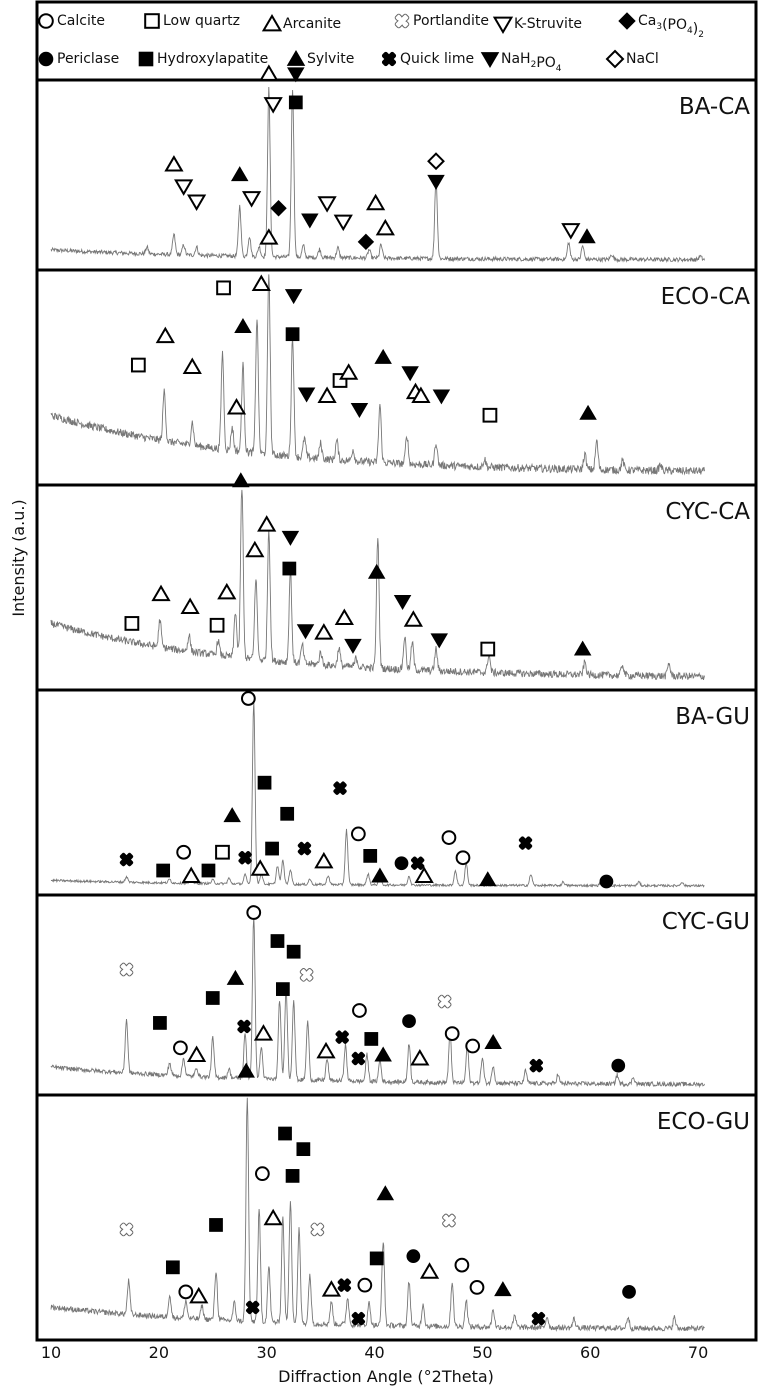 This screenshot has height=1389, width=759. I want to click on x-axis: 10 20 30 40 50 60 70, so click(374, 1352).